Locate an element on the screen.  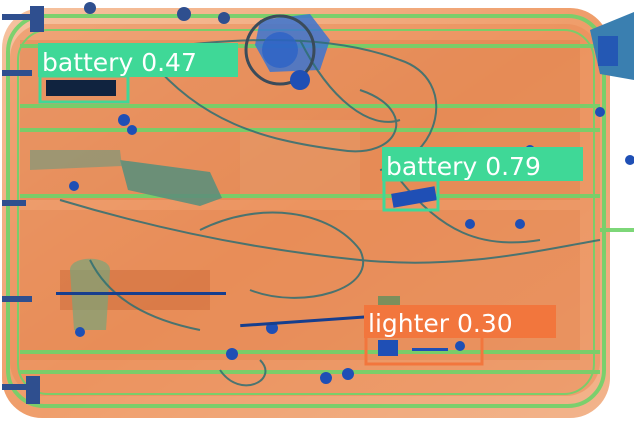
detection-label: lighter 0.30 is located at coordinates (440, 323).